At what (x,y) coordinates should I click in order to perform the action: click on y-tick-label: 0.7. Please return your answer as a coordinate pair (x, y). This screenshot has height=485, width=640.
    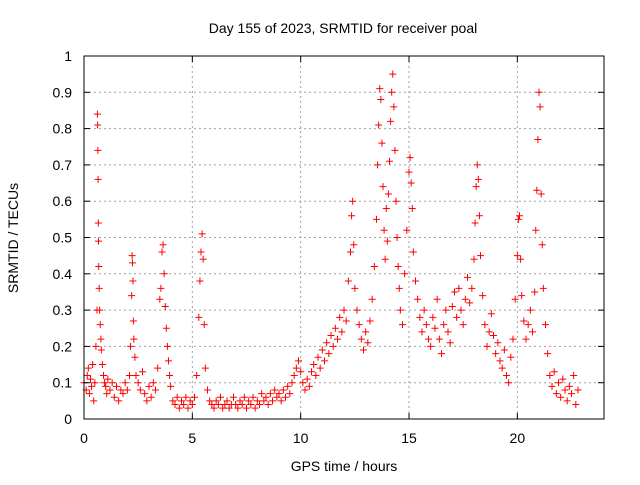
    Looking at the image, I should click on (63, 165).